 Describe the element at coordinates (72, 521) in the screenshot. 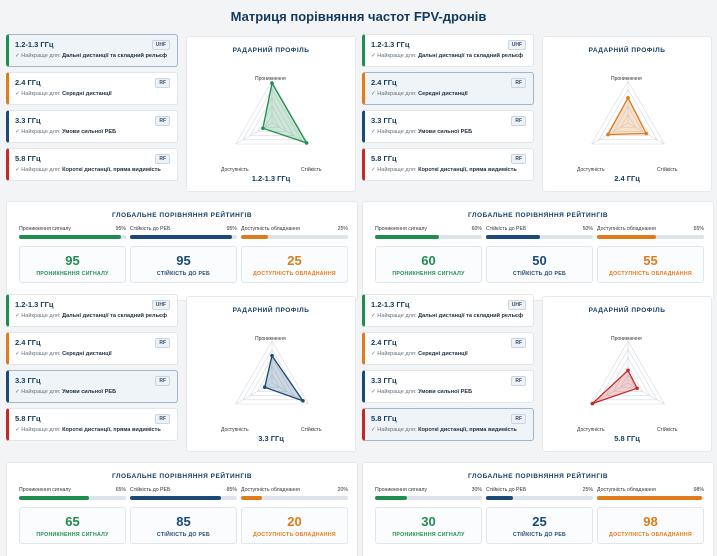

I see `score-value: 65` at that location.